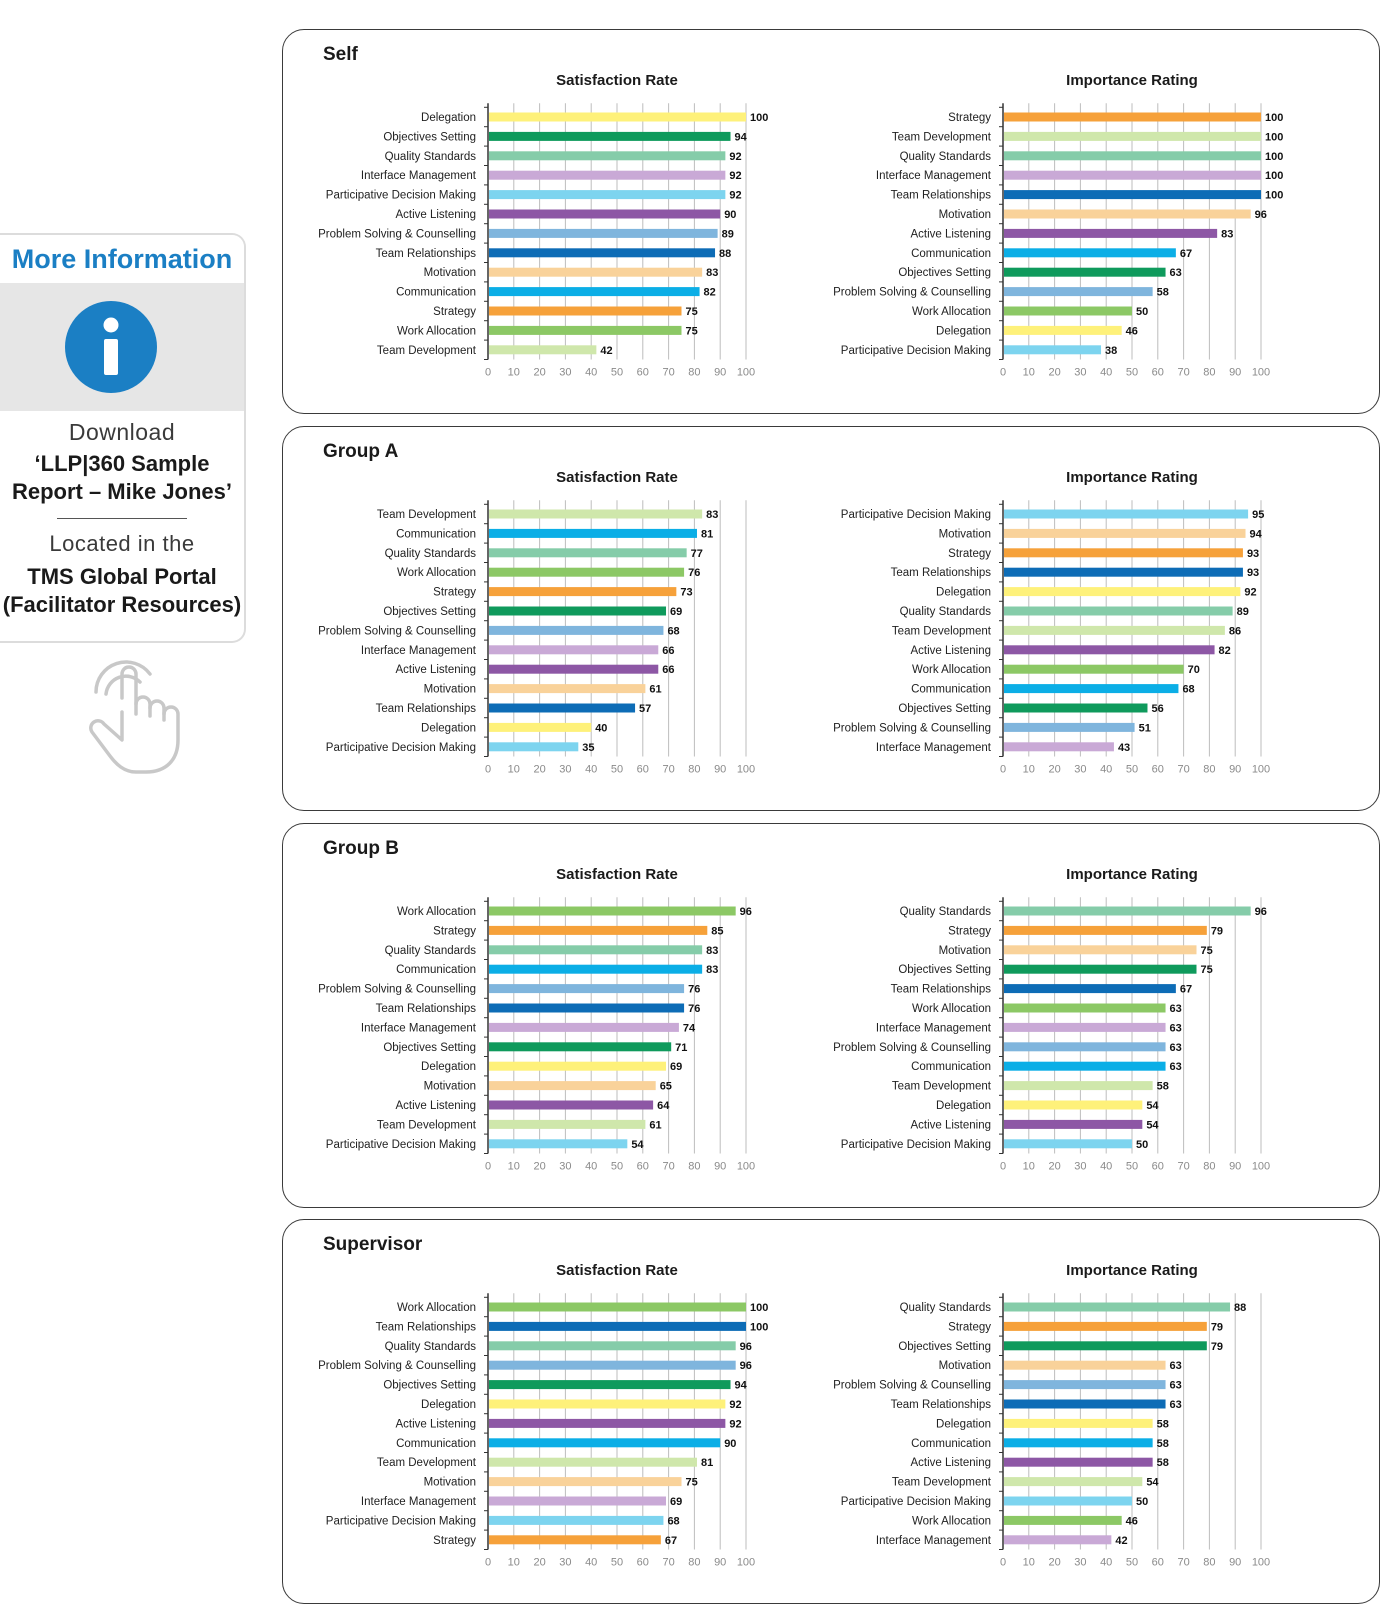 The height and width of the screenshot is (1606, 1397). What do you see at coordinates (963, 1424) in the screenshot?
I see `category-label: Delegation` at bounding box center [963, 1424].